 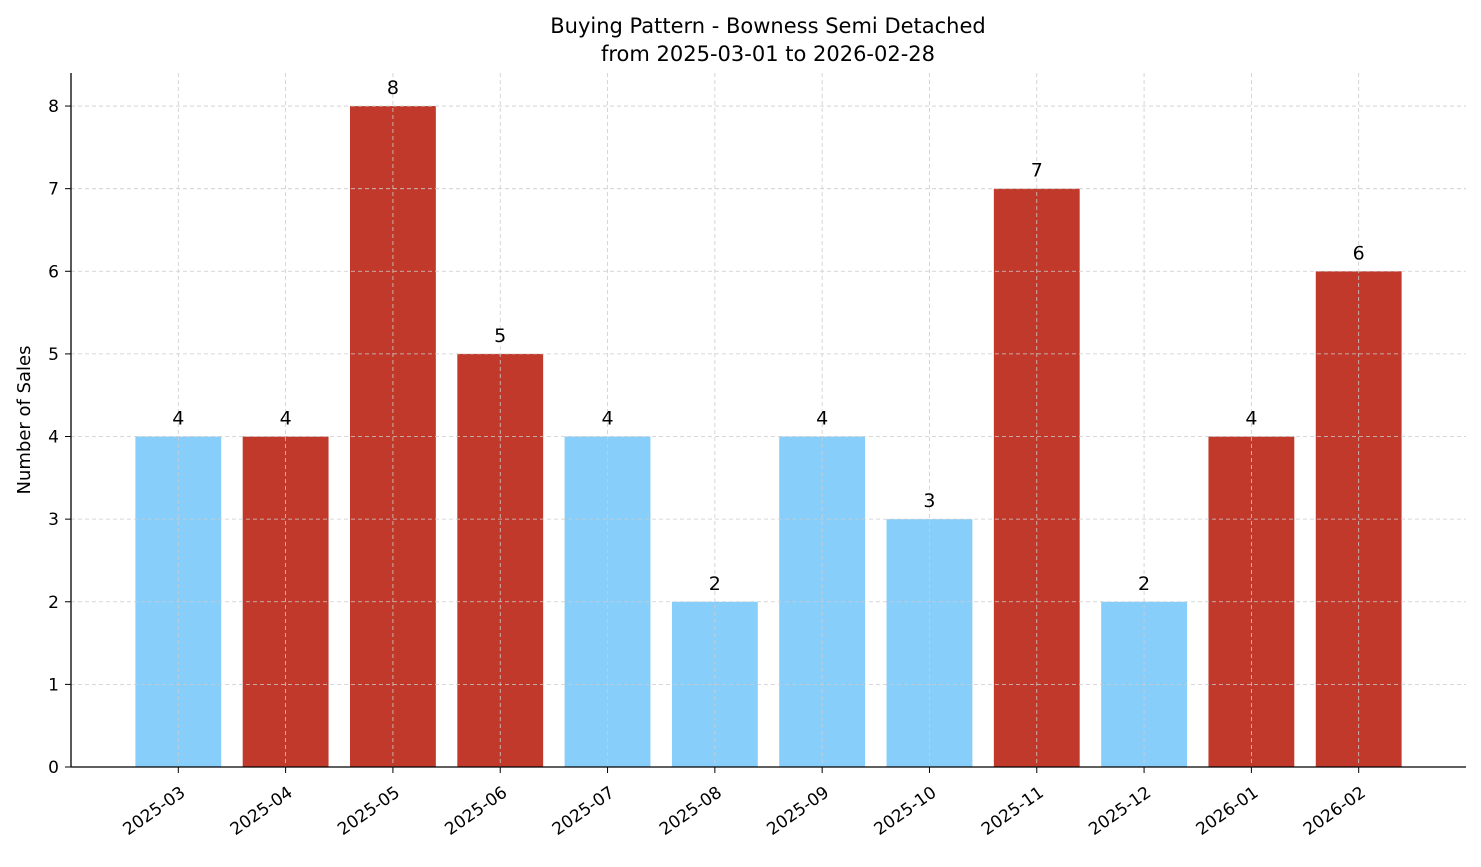 What do you see at coordinates (476, 811) in the screenshot?
I see `x-tick-label: 2025-06` at bounding box center [476, 811].